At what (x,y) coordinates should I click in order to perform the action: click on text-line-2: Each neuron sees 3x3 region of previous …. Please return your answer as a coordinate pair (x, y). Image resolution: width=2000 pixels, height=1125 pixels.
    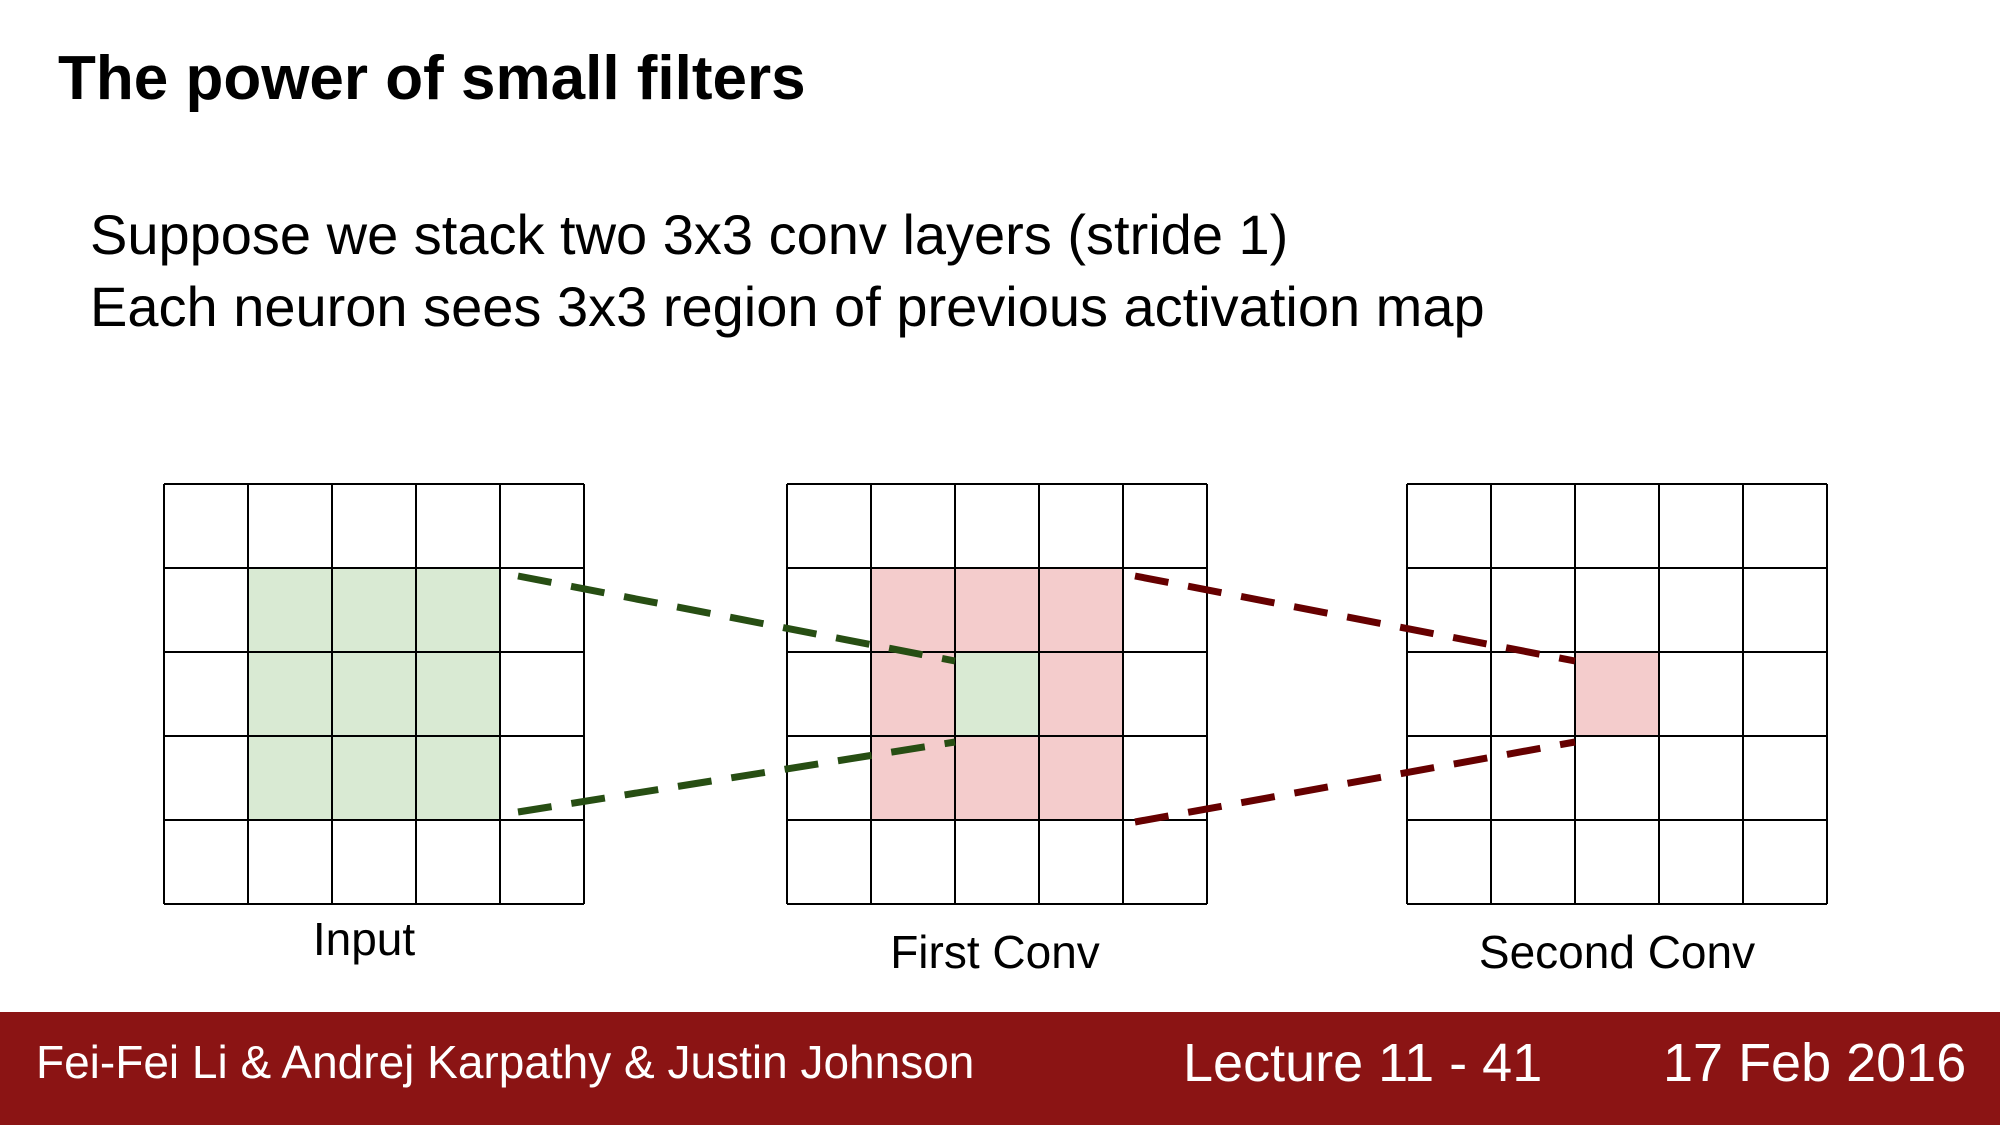
    Looking at the image, I should click on (787, 306).